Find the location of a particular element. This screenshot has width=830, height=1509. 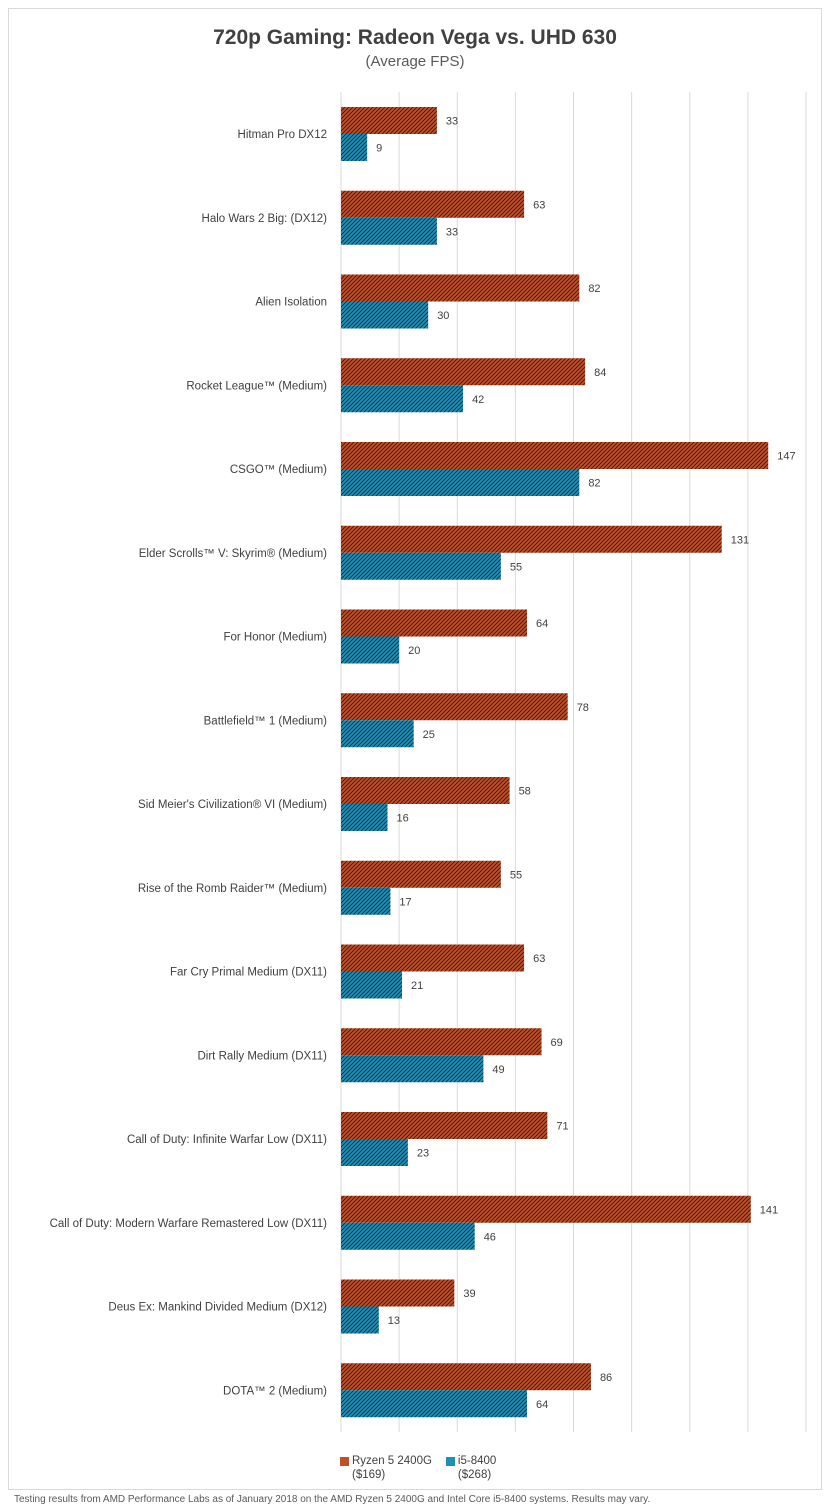

category-label: Dirt Rally Medium (DX11) is located at coordinates (262, 1056).